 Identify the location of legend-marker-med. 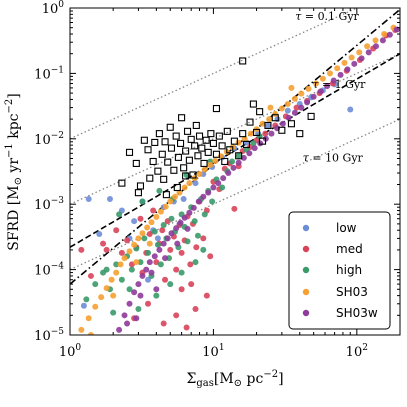
(306, 249).